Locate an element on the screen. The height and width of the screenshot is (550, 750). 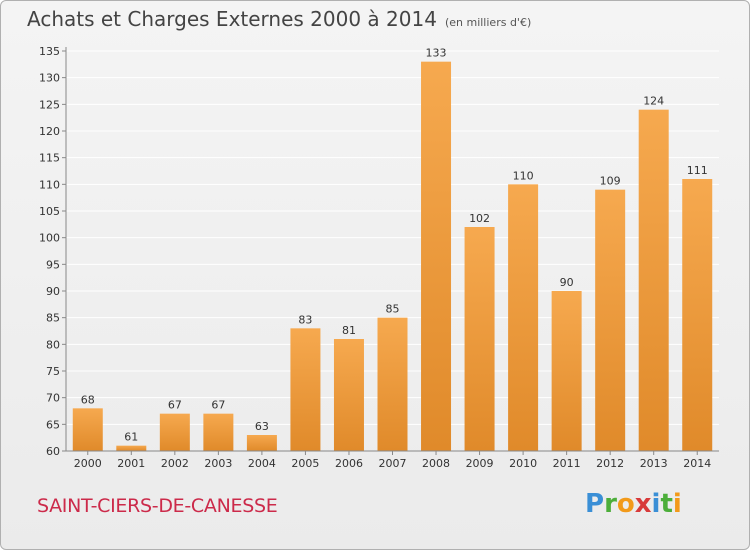
y-tick-label: 90 is located at coordinates (53, 291).